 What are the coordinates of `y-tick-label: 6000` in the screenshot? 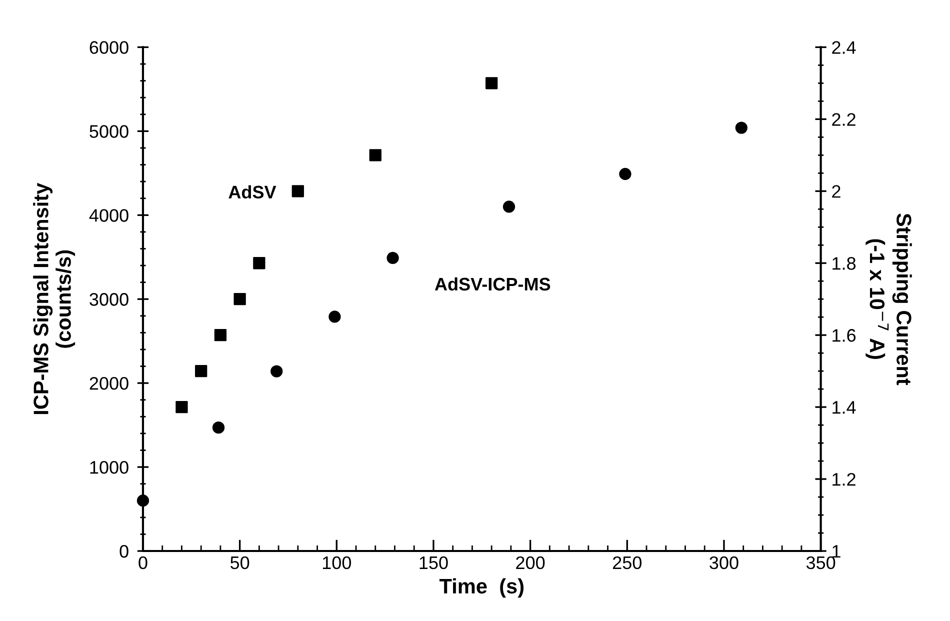 It's located at (109, 47).